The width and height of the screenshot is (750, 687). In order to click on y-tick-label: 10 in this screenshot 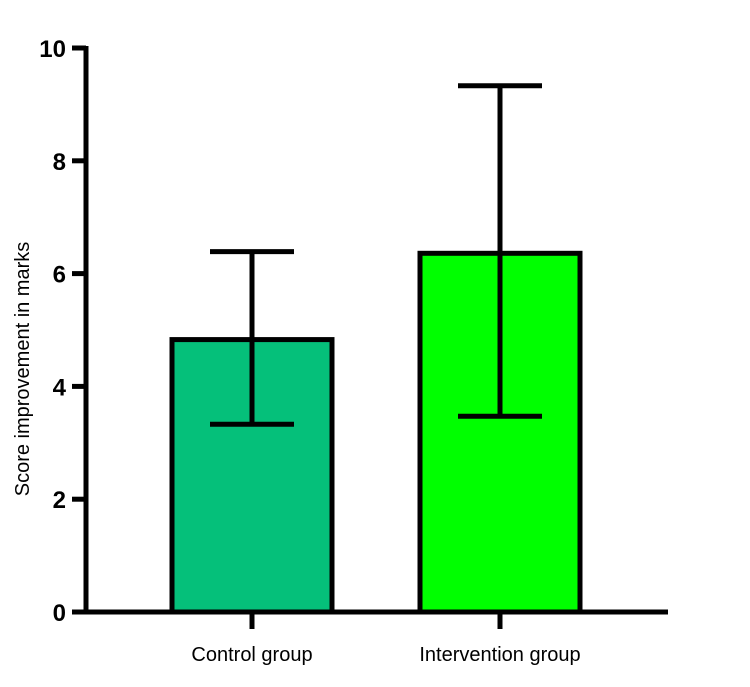, I will do `click(52, 49)`.